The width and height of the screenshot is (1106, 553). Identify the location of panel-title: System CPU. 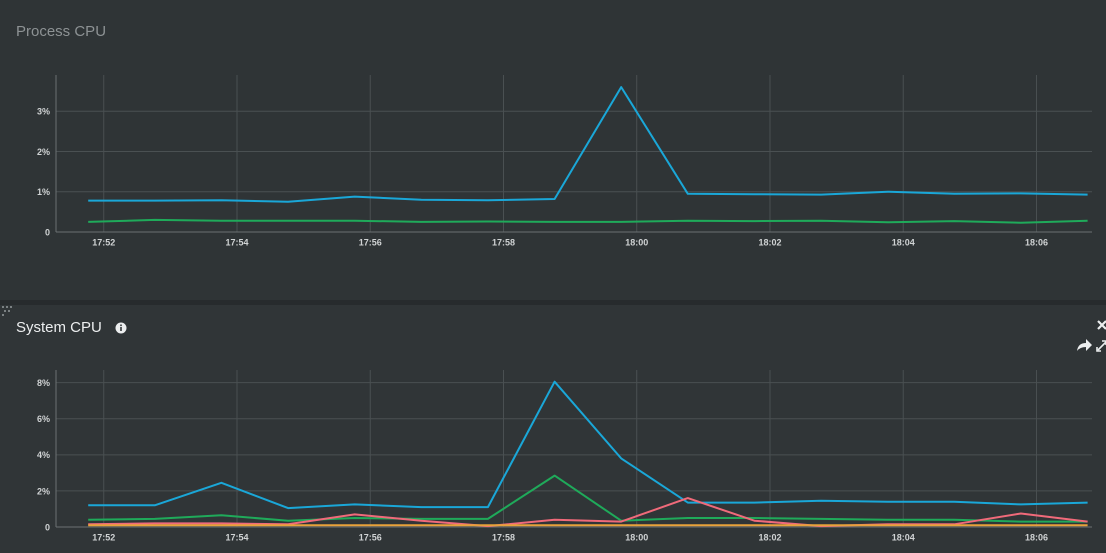
(59, 327).